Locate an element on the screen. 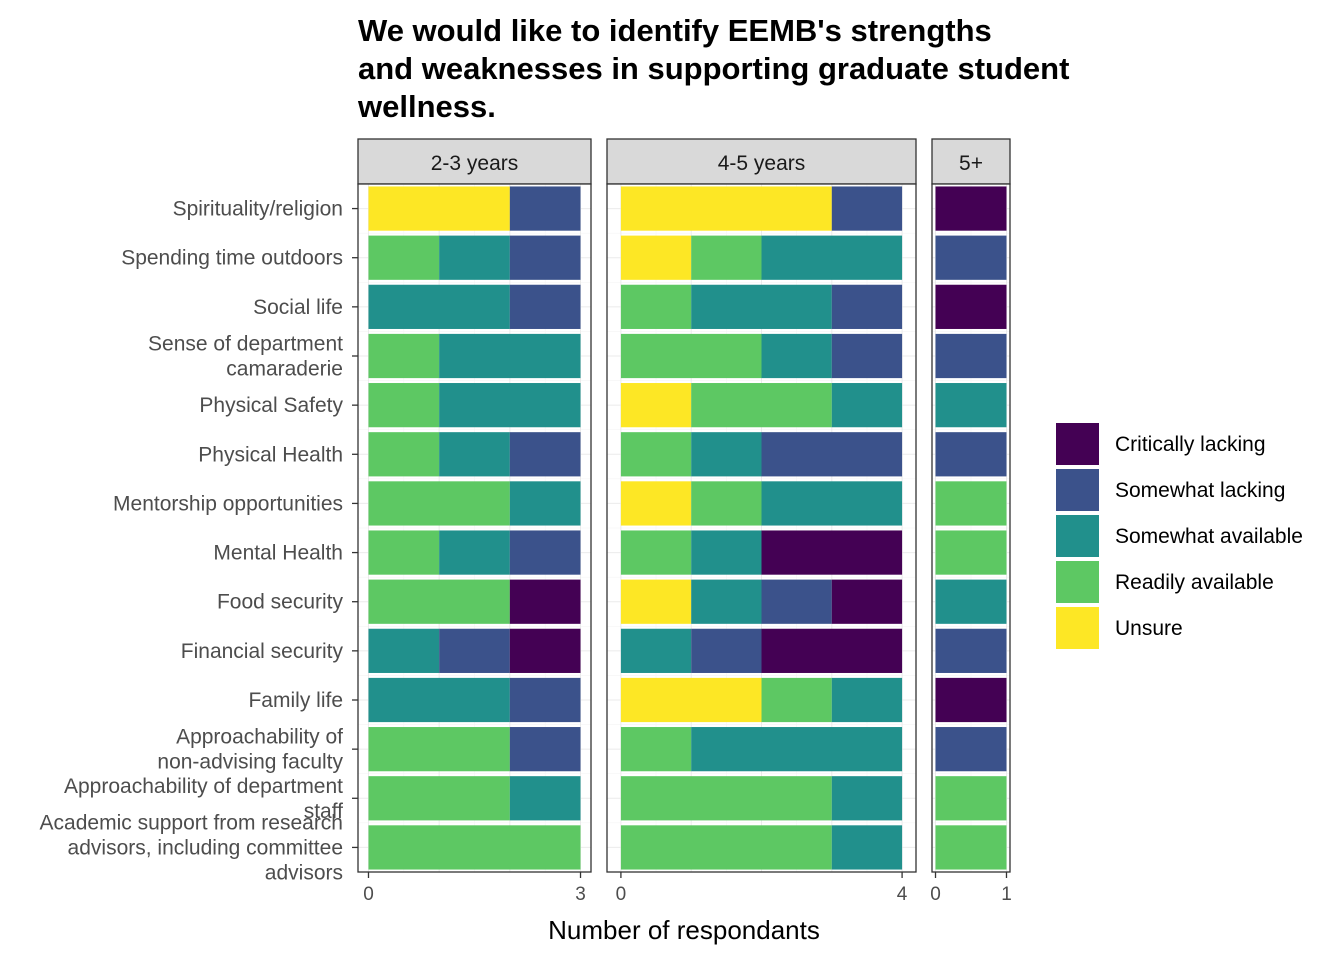 The image size is (1344, 960). bar-5-approachability-of-non-advising-faculty-somewhat-lacking is located at coordinates (971, 749).